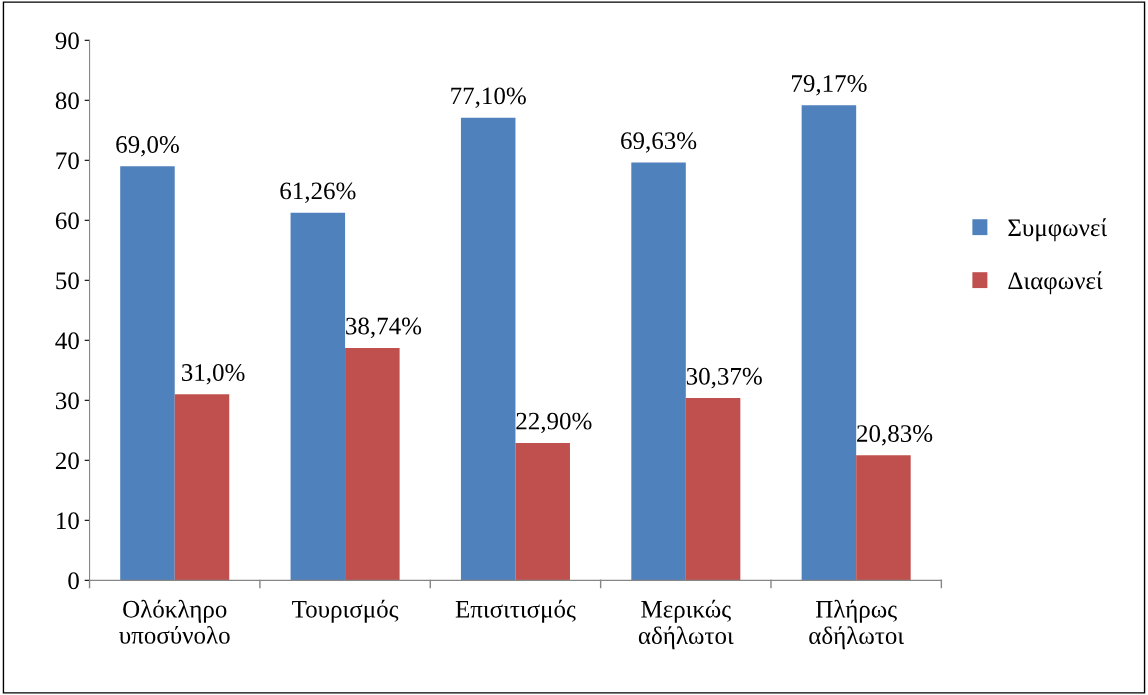 The height and width of the screenshot is (695, 1148). I want to click on y-tick-label: 30, so click(67, 401).